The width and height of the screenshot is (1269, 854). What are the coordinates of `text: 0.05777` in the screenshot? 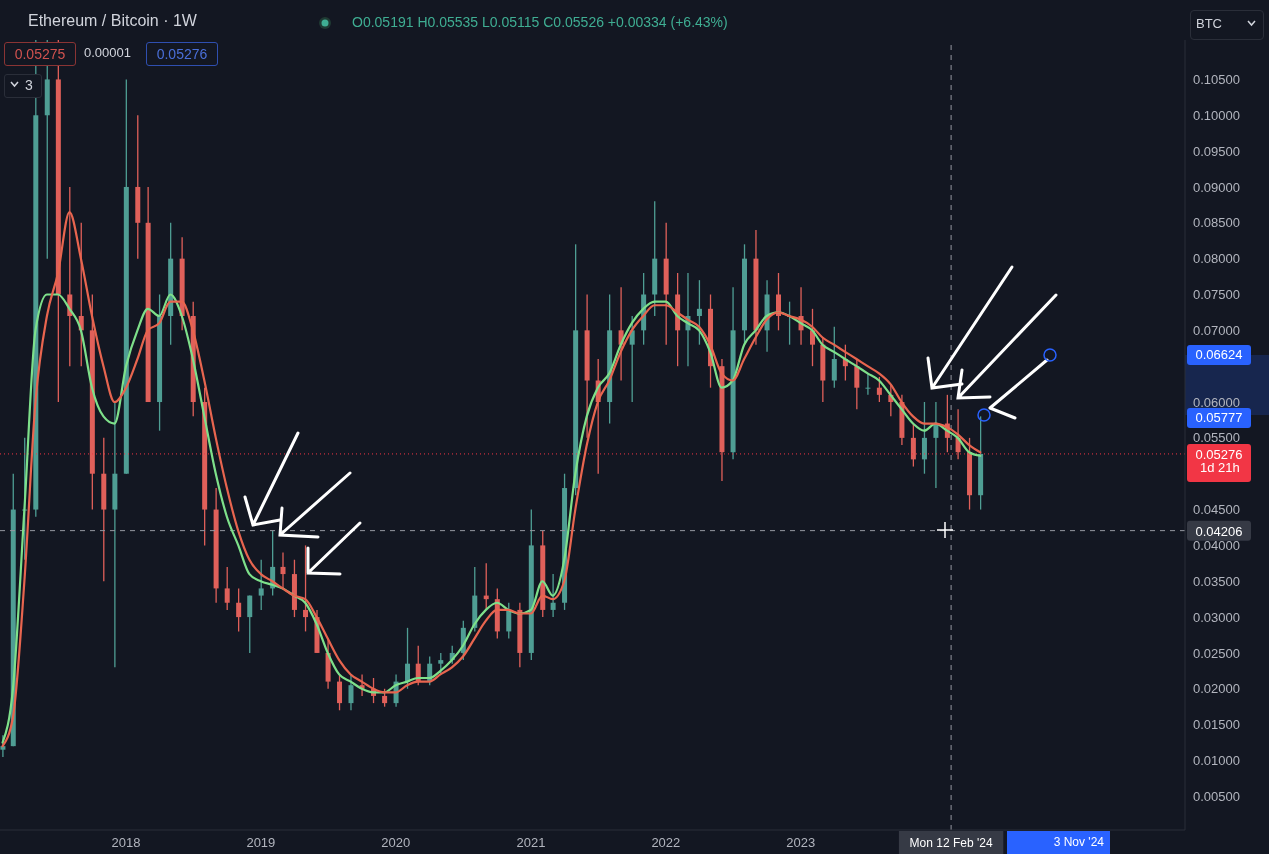 It's located at (1219, 418).